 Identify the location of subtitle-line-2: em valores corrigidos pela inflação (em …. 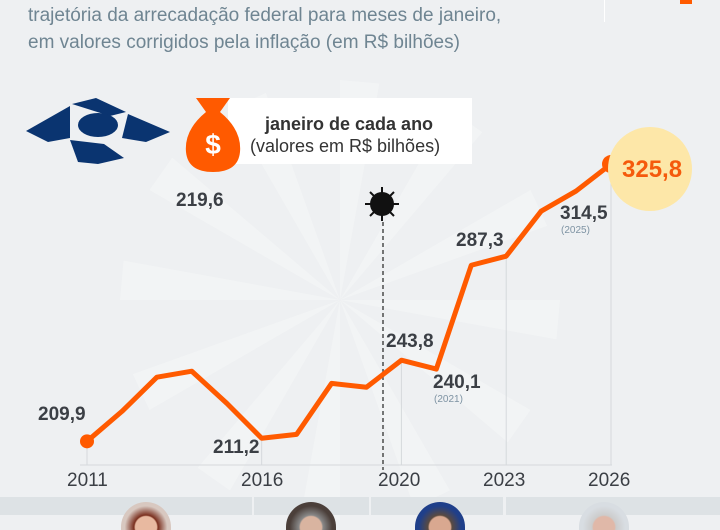
(244, 42).